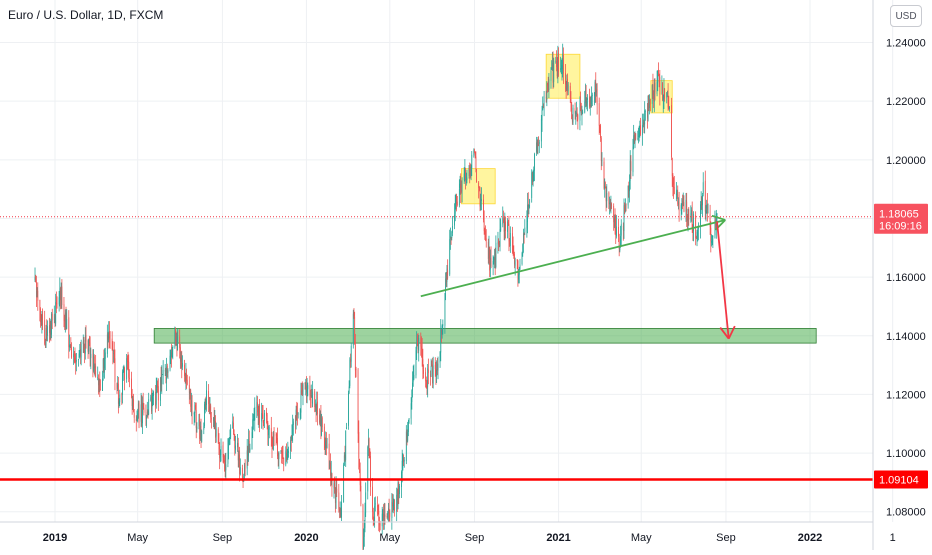 The height and width of the screenshot is (555, 932). Describe the element at coordinates (906, 278) in the screenshot. I see `y-tick-label: 1.16000` at that location.